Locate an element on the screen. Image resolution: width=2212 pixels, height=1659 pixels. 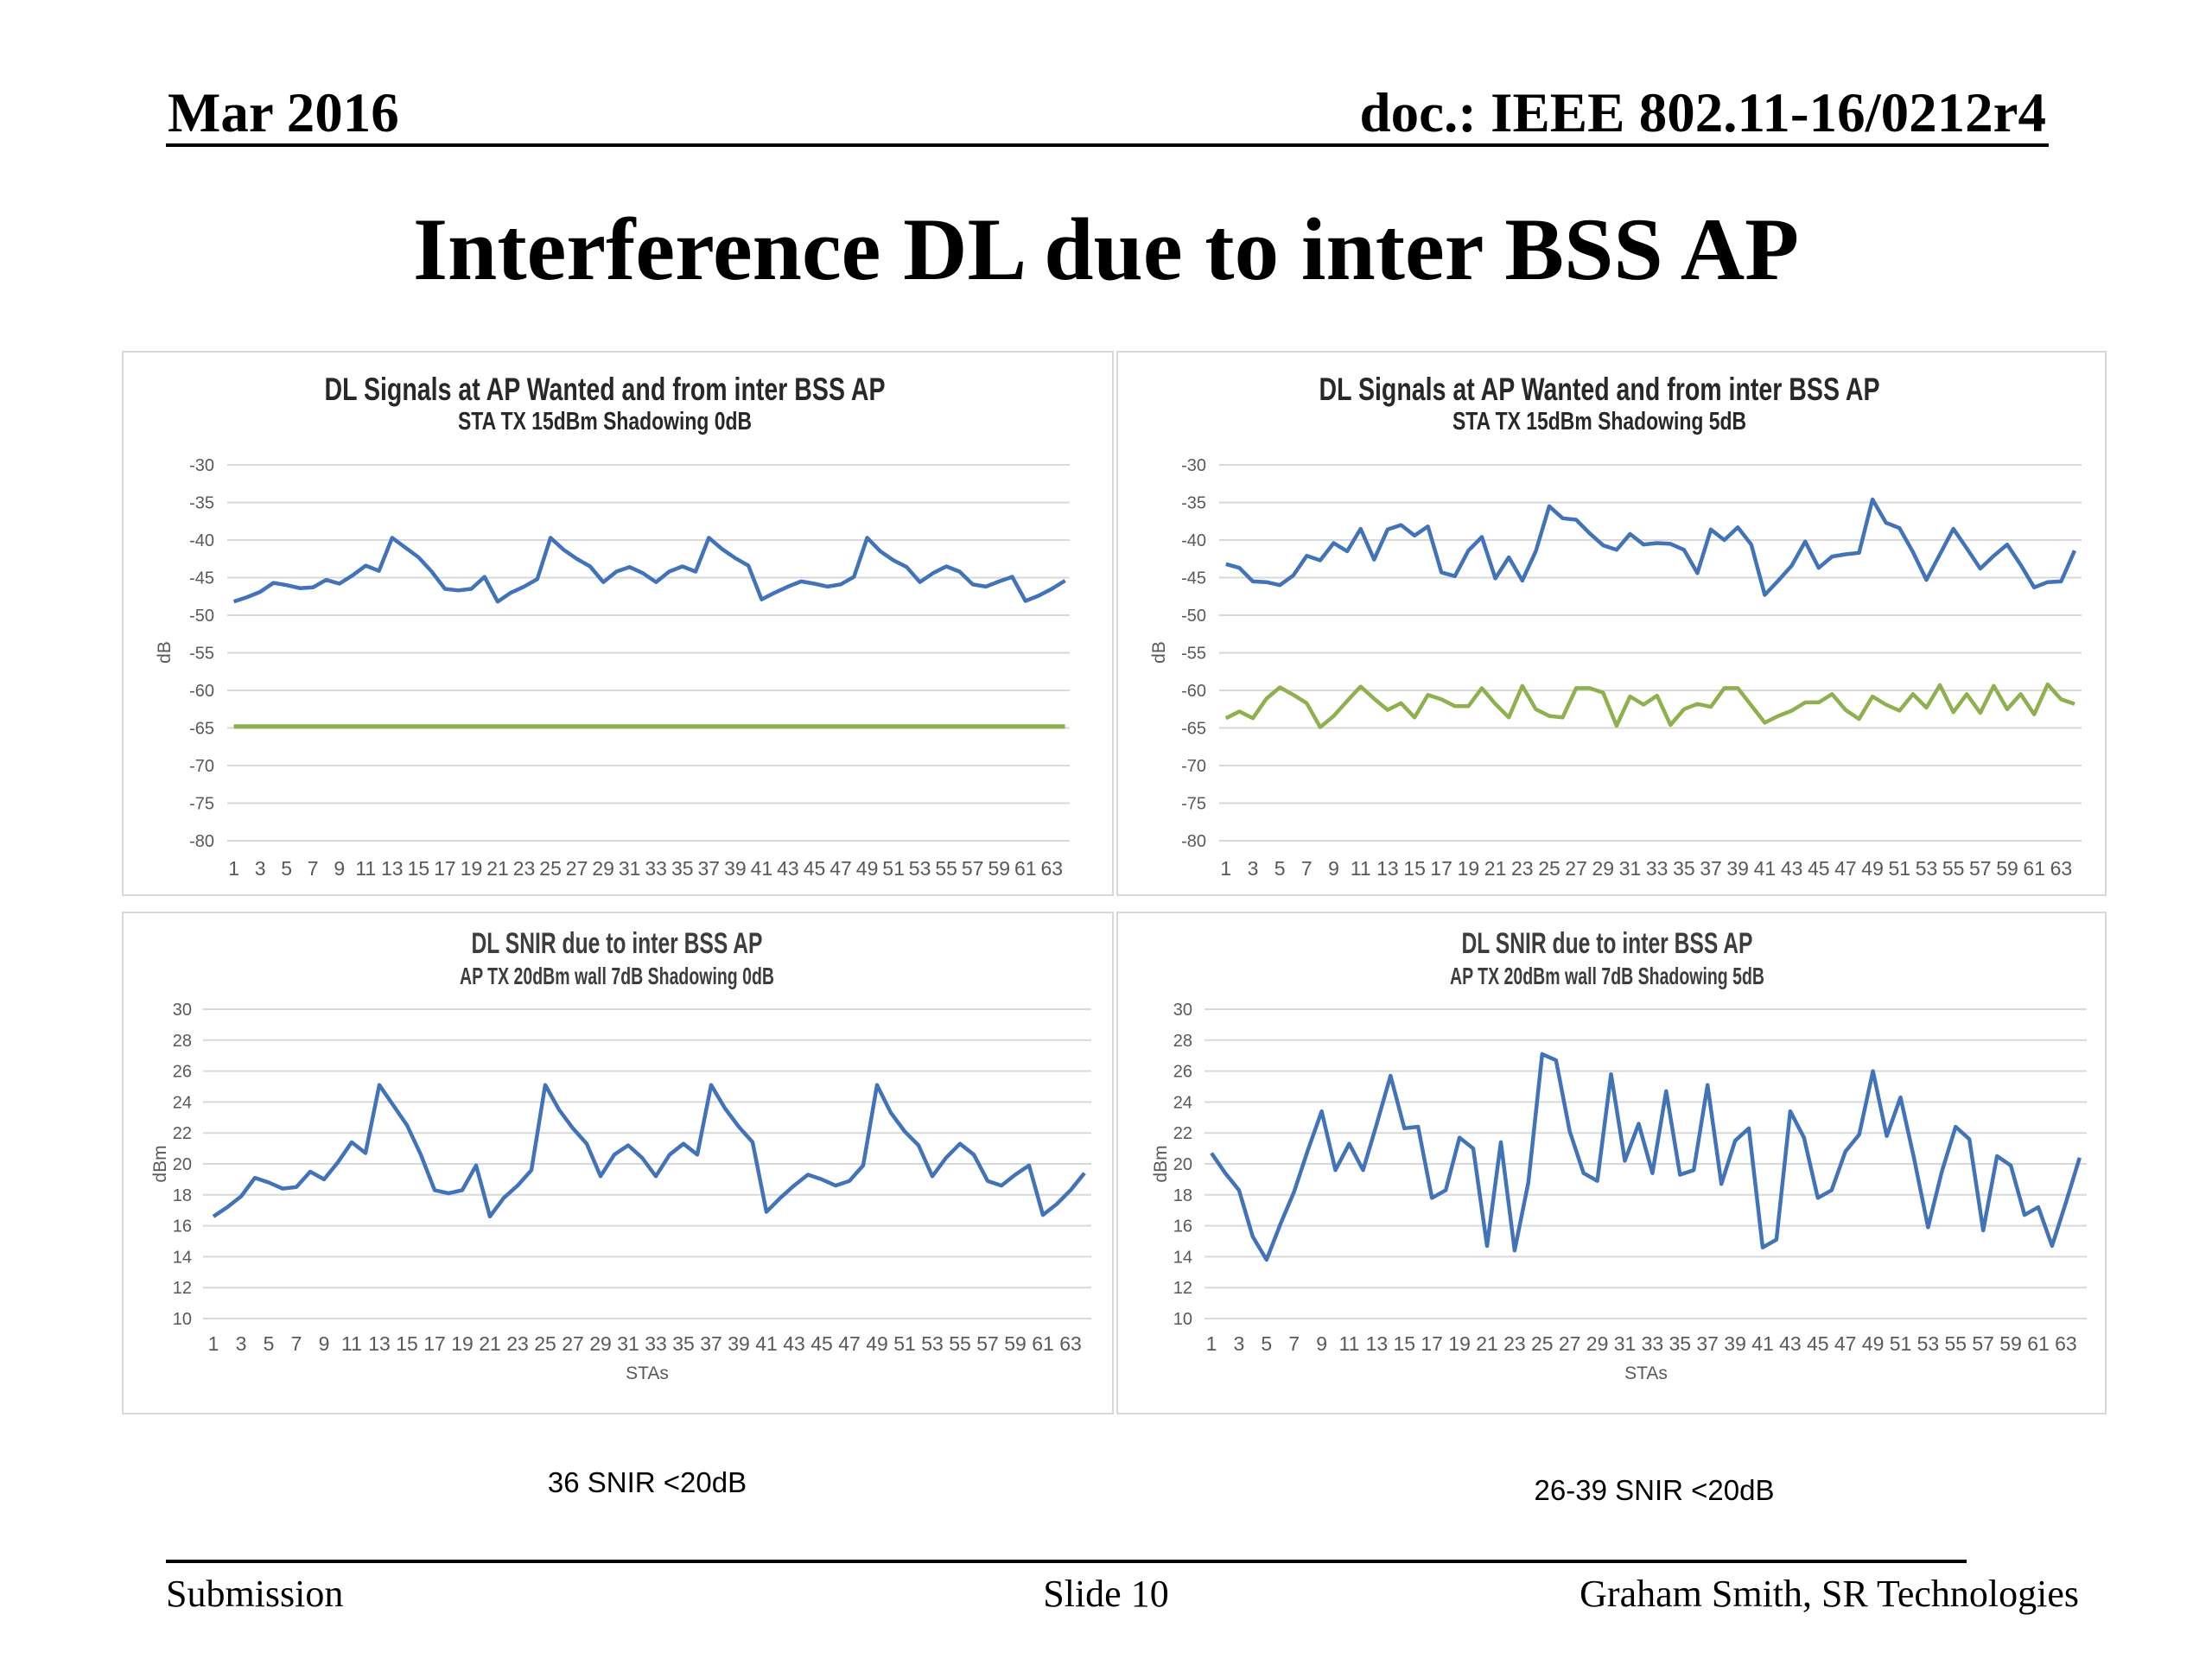
svg-text: 1 is located at coordinates (1225, 868).